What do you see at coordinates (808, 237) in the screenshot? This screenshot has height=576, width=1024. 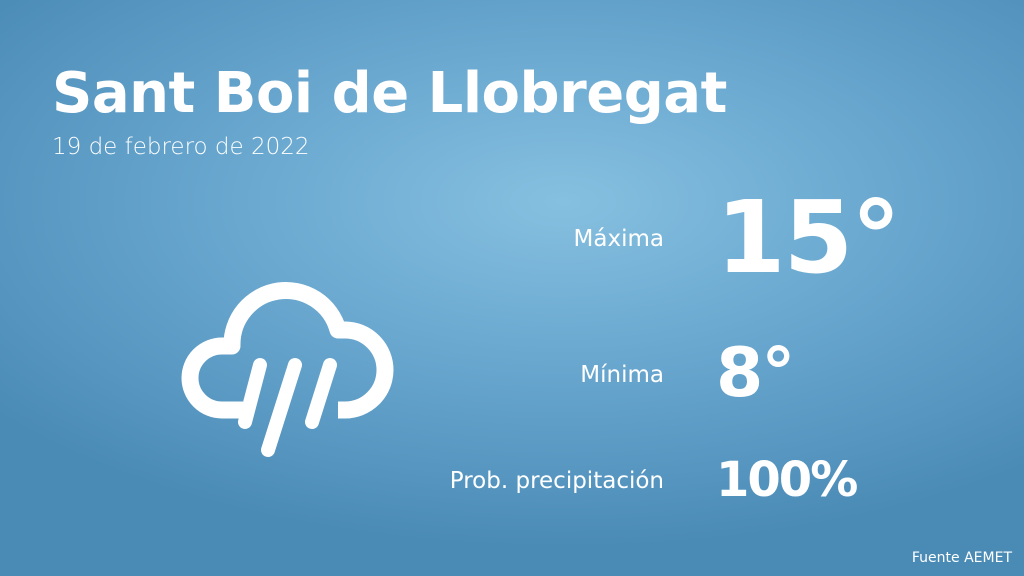 I see `max-value: 15°` at bounding box center [808, 237].